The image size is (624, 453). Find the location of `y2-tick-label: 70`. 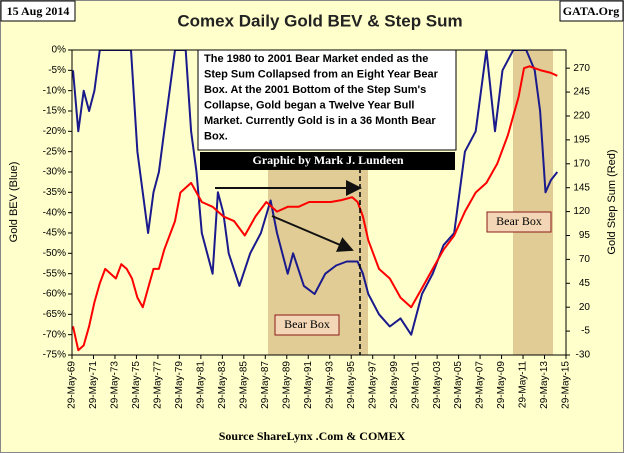

y2-tick-label: 70 is located at coordinates (585, 259).